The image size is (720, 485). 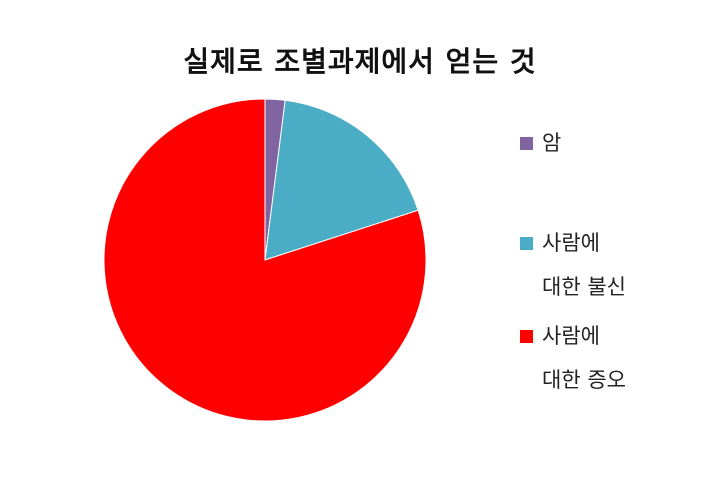 What do you see at coordinates (584, 358) in the screenshot?
I see `legend-label-hatred: 사람에 대한 증오` at bounding box center [584, 358].